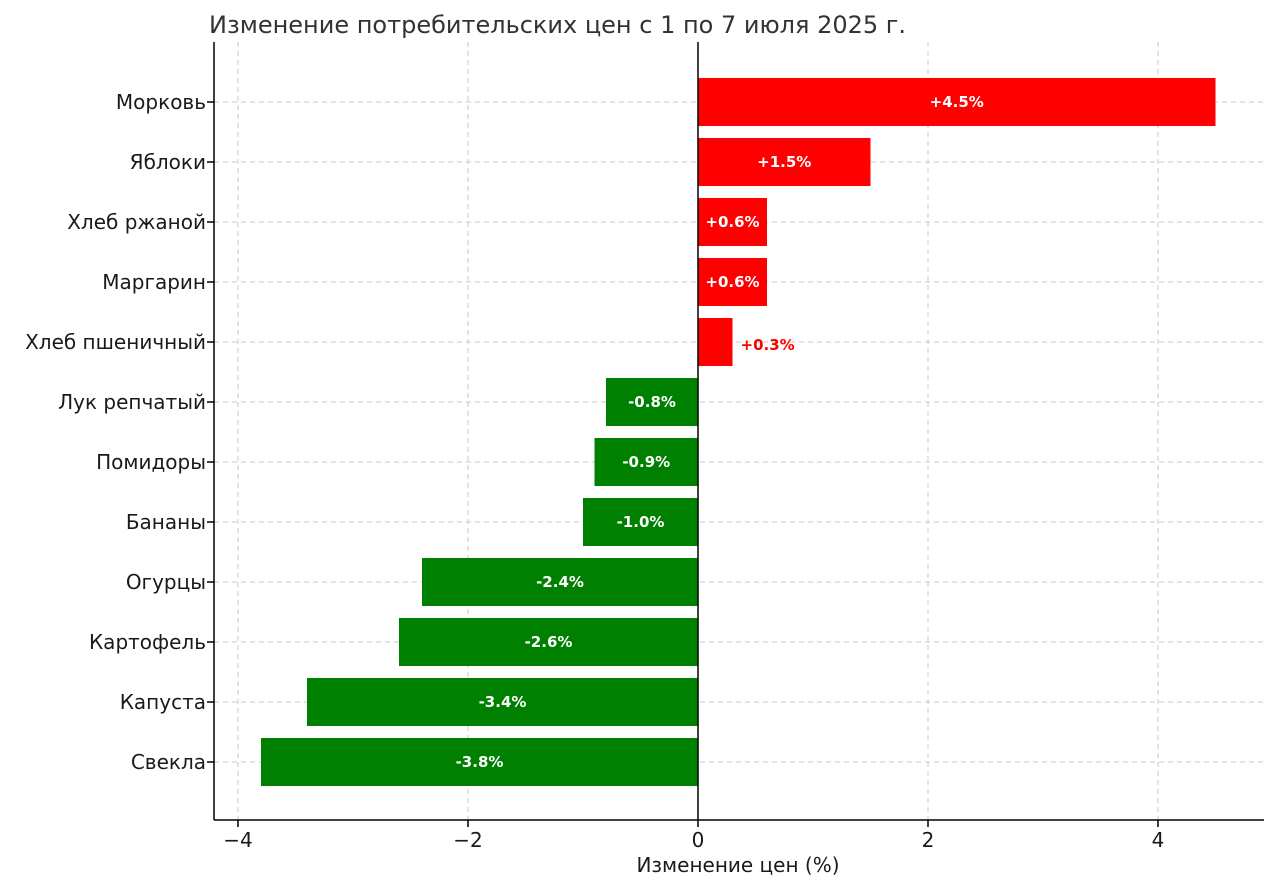 The width and height of the screenshot is (1280, 889). What do you see at coordinates (168, 762) in the screenshot?
I see `category-label: Свекла` at bounding box center [168, 762].